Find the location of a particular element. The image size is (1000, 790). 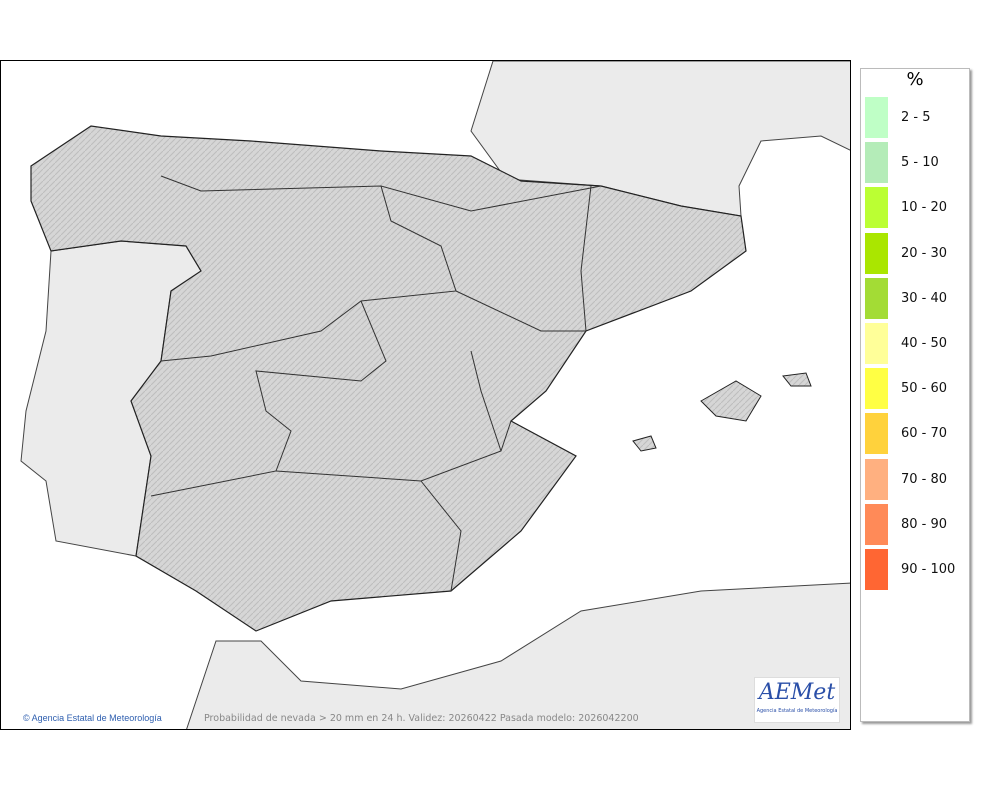

legend-label: 30 - 40 is located at coordinates (924, 298).